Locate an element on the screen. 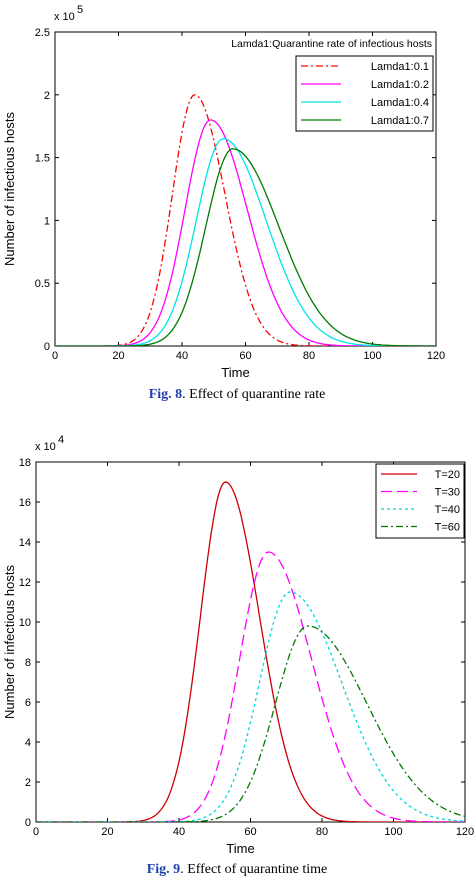 This screenshot has height=884, width=474. y-tick-label: 4 is located at coordinates (28, 743).